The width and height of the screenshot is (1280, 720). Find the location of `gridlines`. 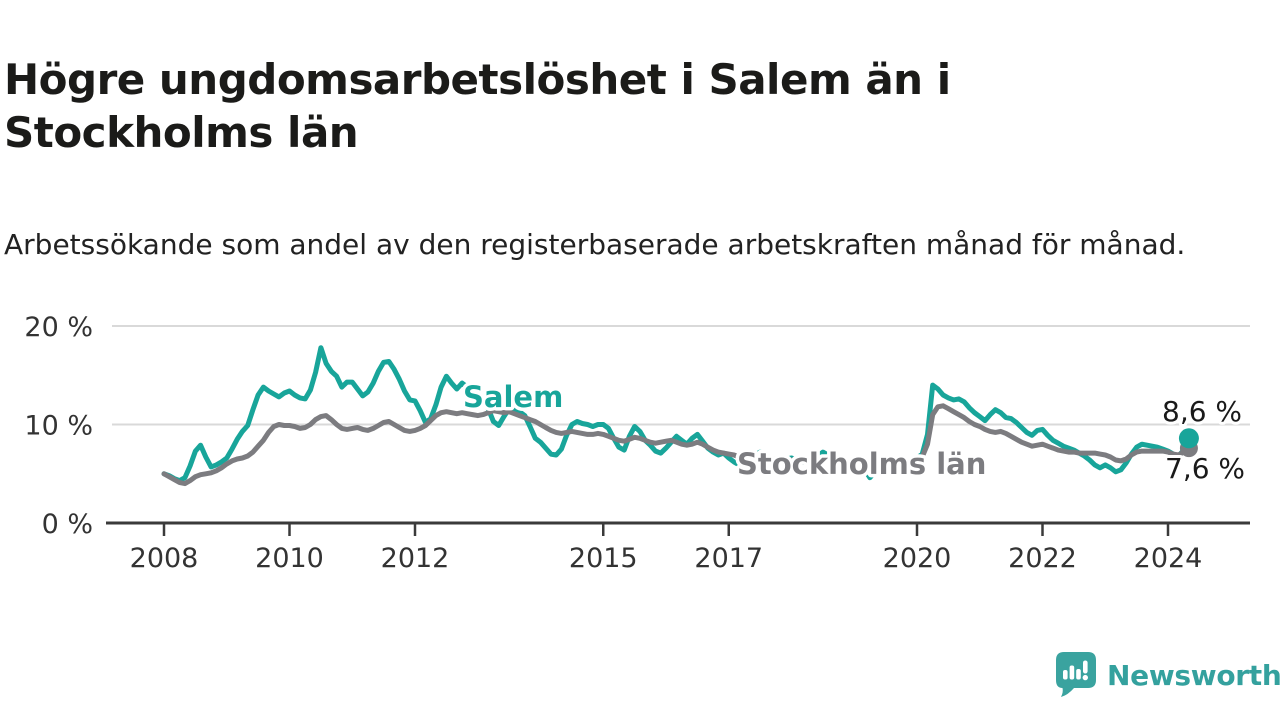

gridlines is located at coordinates (681, 375).